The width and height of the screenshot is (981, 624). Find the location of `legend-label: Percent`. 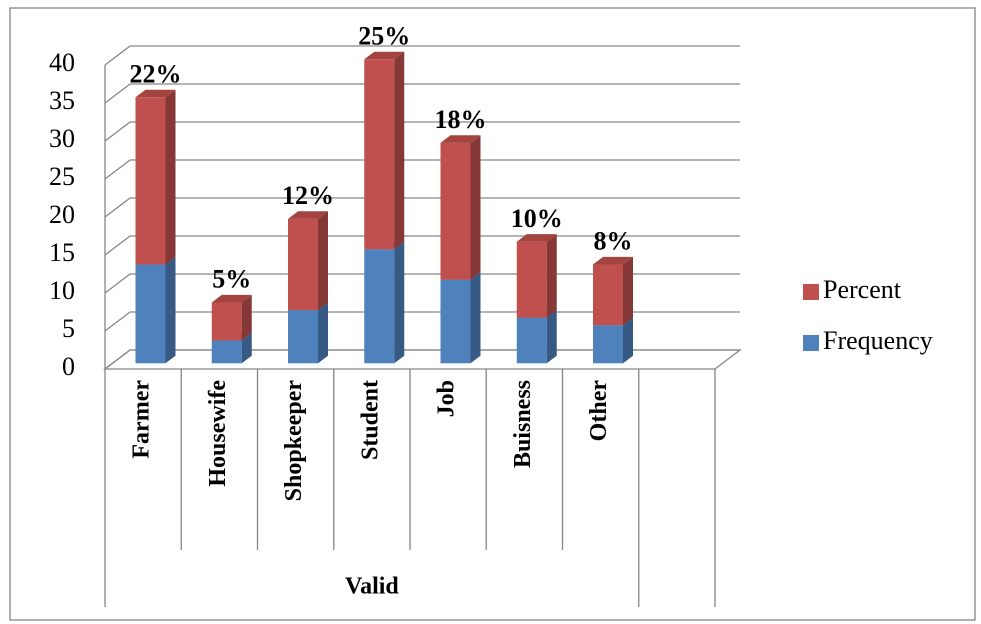

legend-label: Percent is located at coordinates (862, 289).